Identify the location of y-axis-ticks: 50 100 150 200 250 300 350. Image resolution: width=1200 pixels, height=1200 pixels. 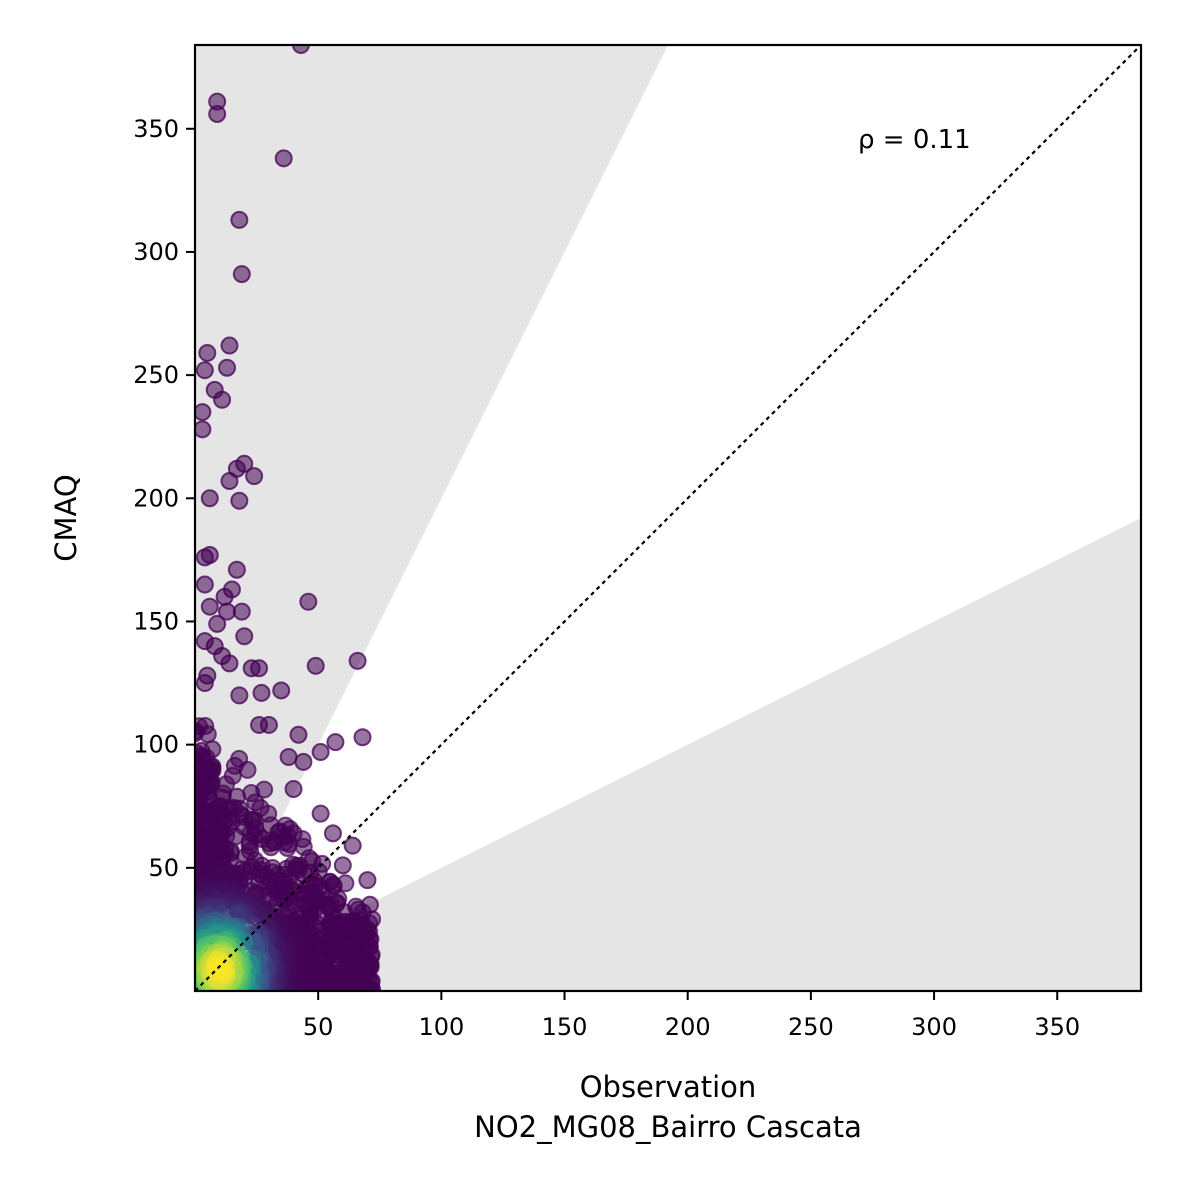
(164, 498).